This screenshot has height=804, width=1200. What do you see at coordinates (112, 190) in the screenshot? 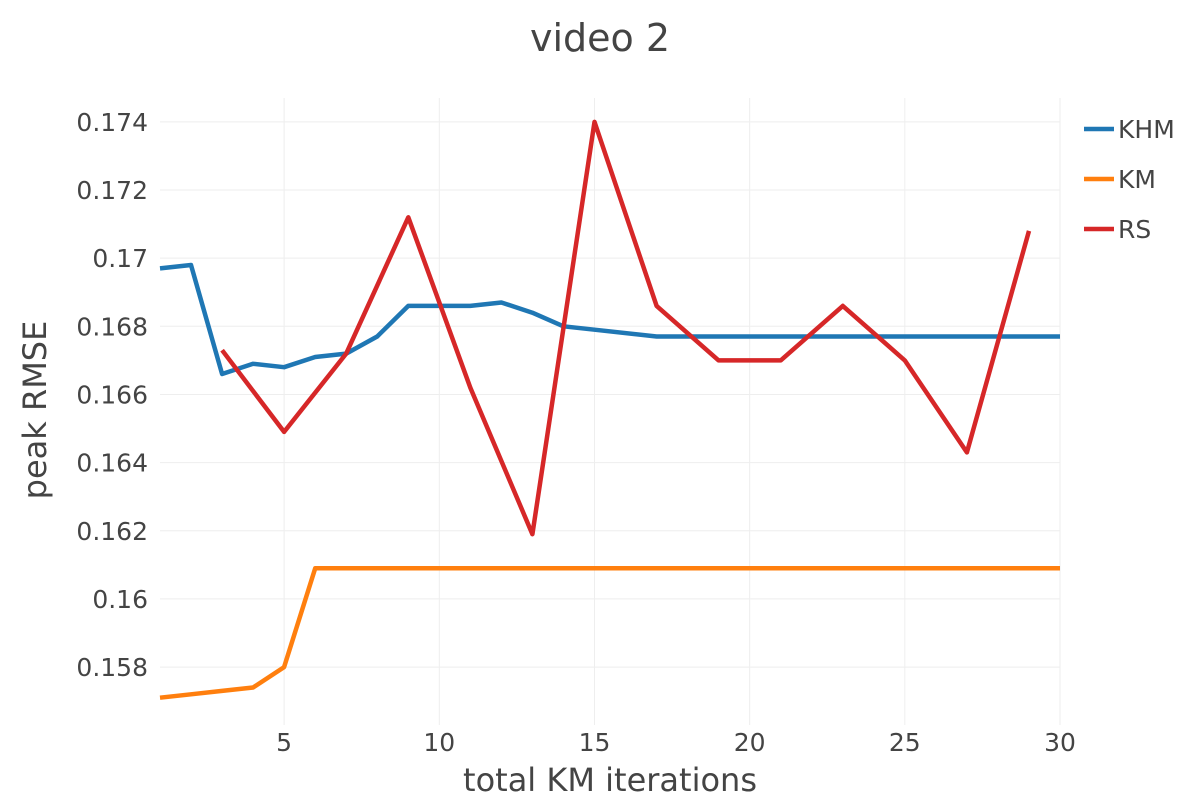
I see `y-tick-label: 0.172` at bounding box center [112, 190].